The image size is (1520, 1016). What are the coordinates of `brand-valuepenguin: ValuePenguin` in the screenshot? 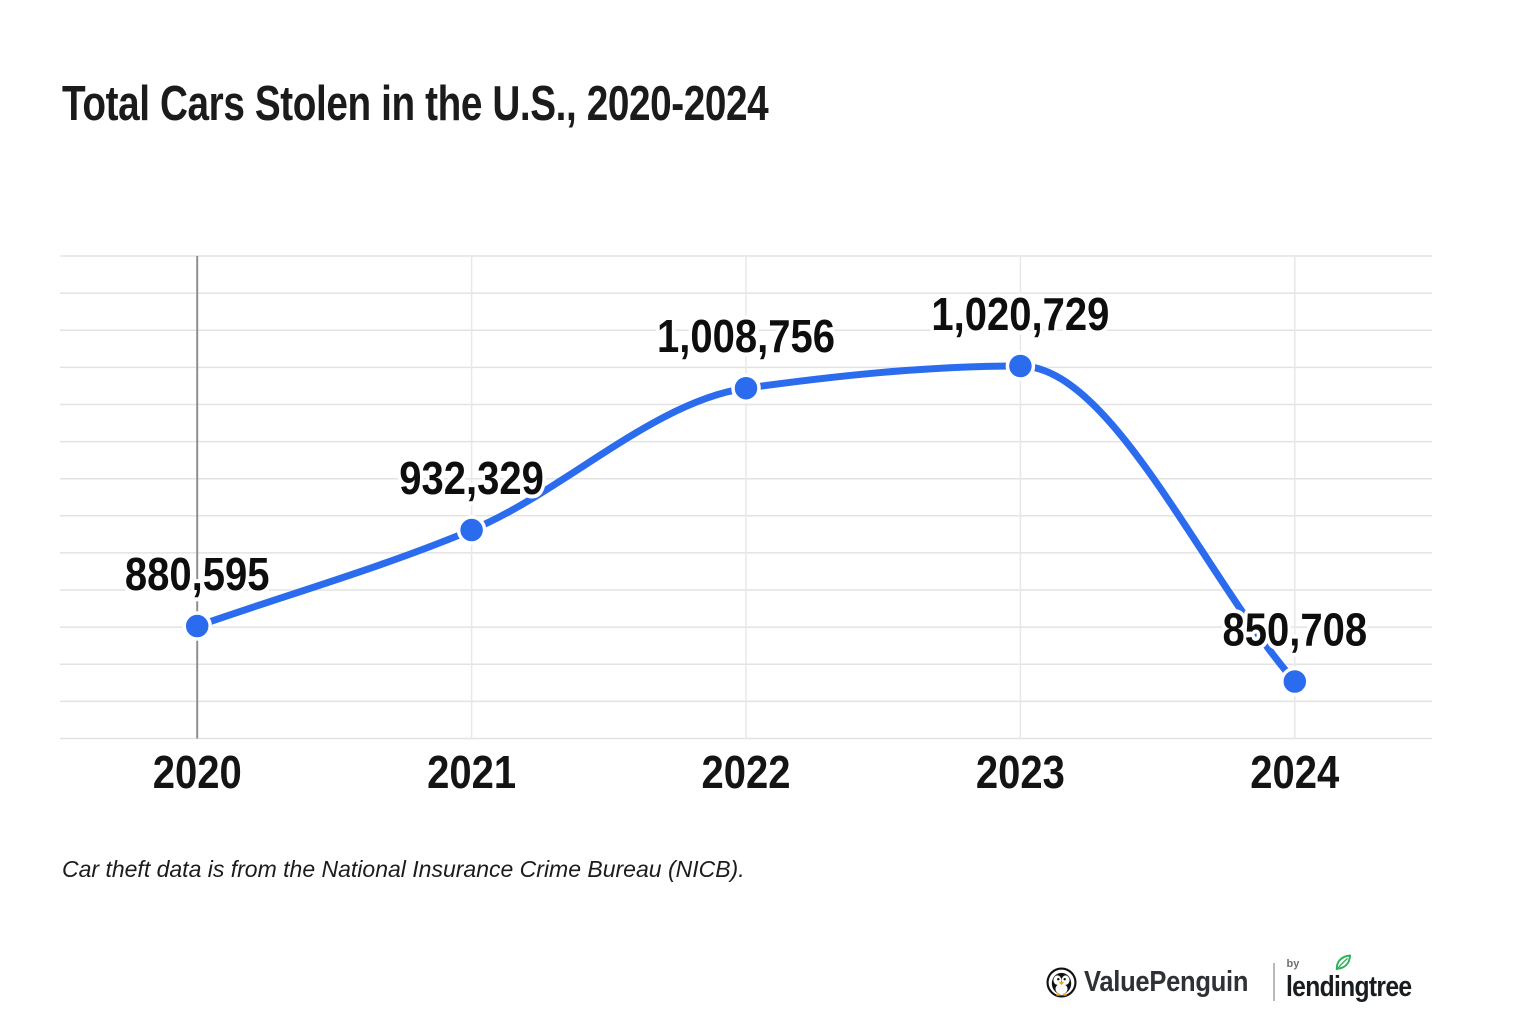 It's located at (1166, 981).